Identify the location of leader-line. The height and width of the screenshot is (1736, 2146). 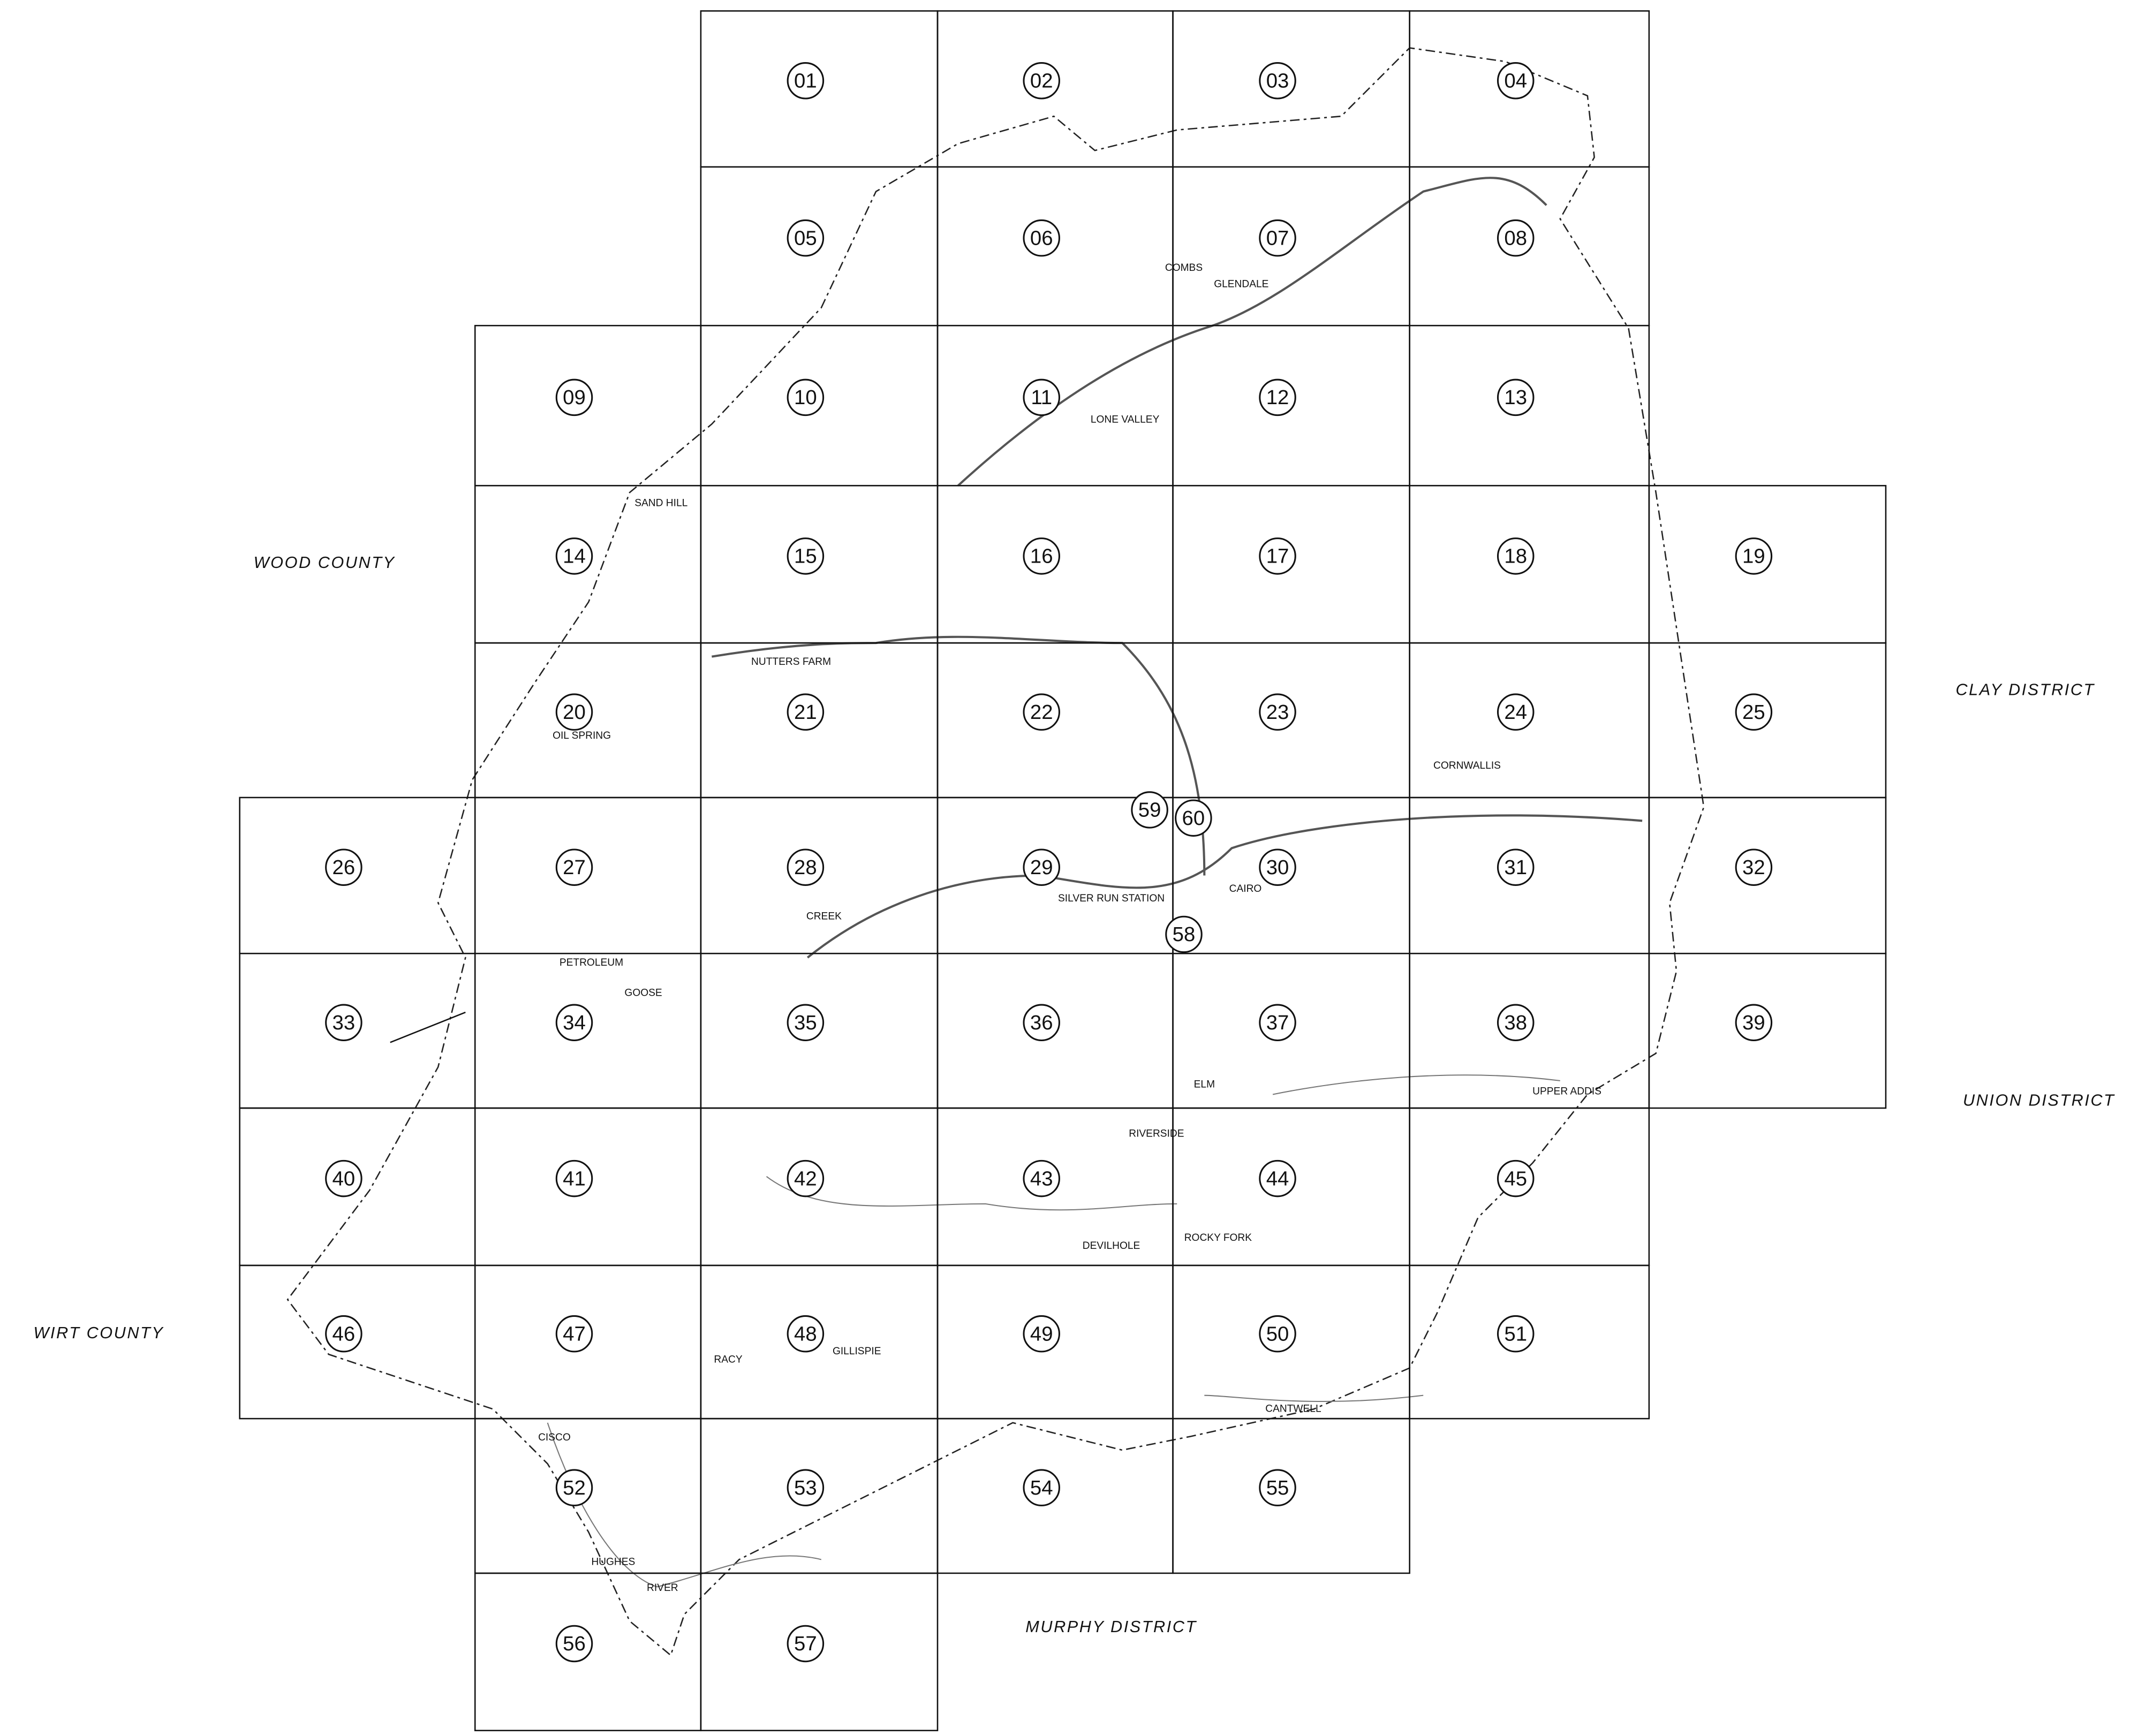
(428, 1027).